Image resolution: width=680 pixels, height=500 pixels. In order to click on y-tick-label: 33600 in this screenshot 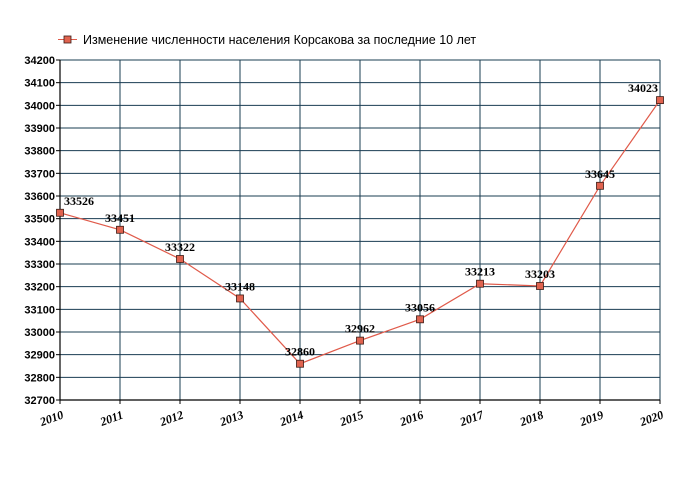, I will do `click(39, 197)`.